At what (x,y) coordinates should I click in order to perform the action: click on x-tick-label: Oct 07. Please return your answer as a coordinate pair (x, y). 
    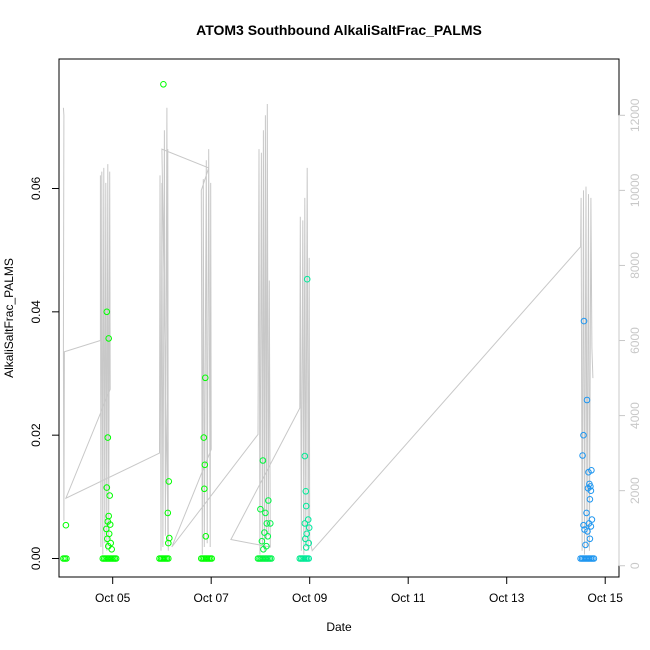
    Looking at the image, I should click on (212, 598).